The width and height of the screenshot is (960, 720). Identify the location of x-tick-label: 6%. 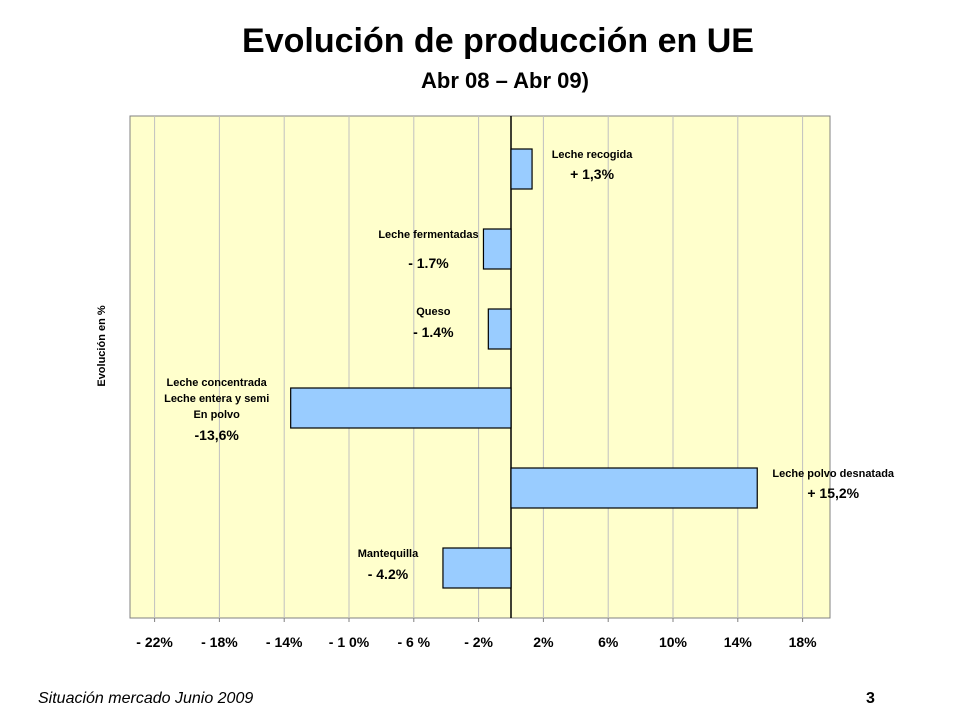
(608, 642).